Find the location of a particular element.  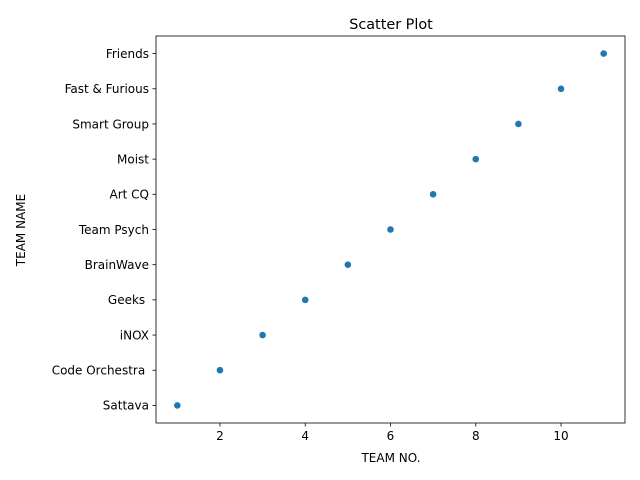

y-tick-label: Fast & Furious is located at coordinates (107, 89).